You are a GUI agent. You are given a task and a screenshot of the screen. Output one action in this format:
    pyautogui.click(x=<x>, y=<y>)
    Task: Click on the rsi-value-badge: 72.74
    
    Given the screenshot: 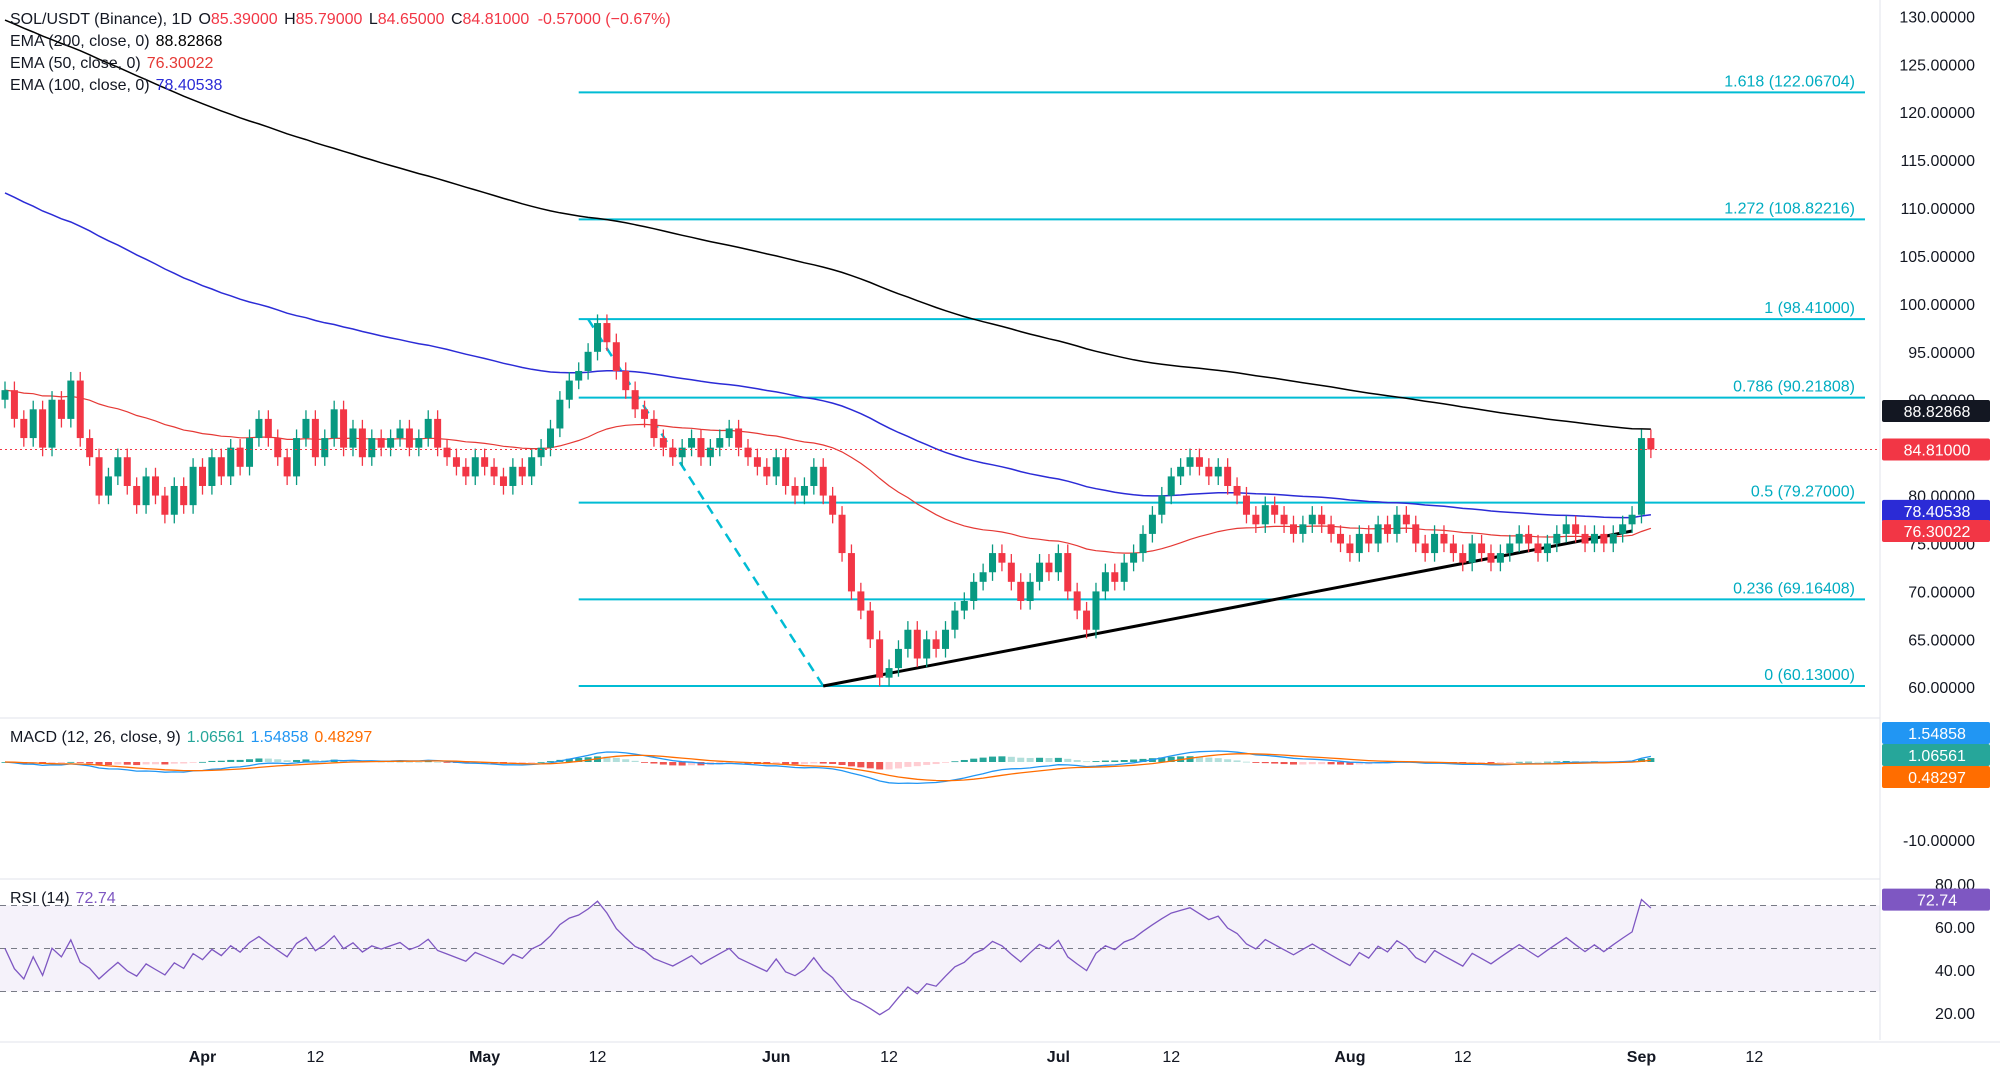 What is the action you would take?
    pyautogui.click(x=1937, y=901)
    